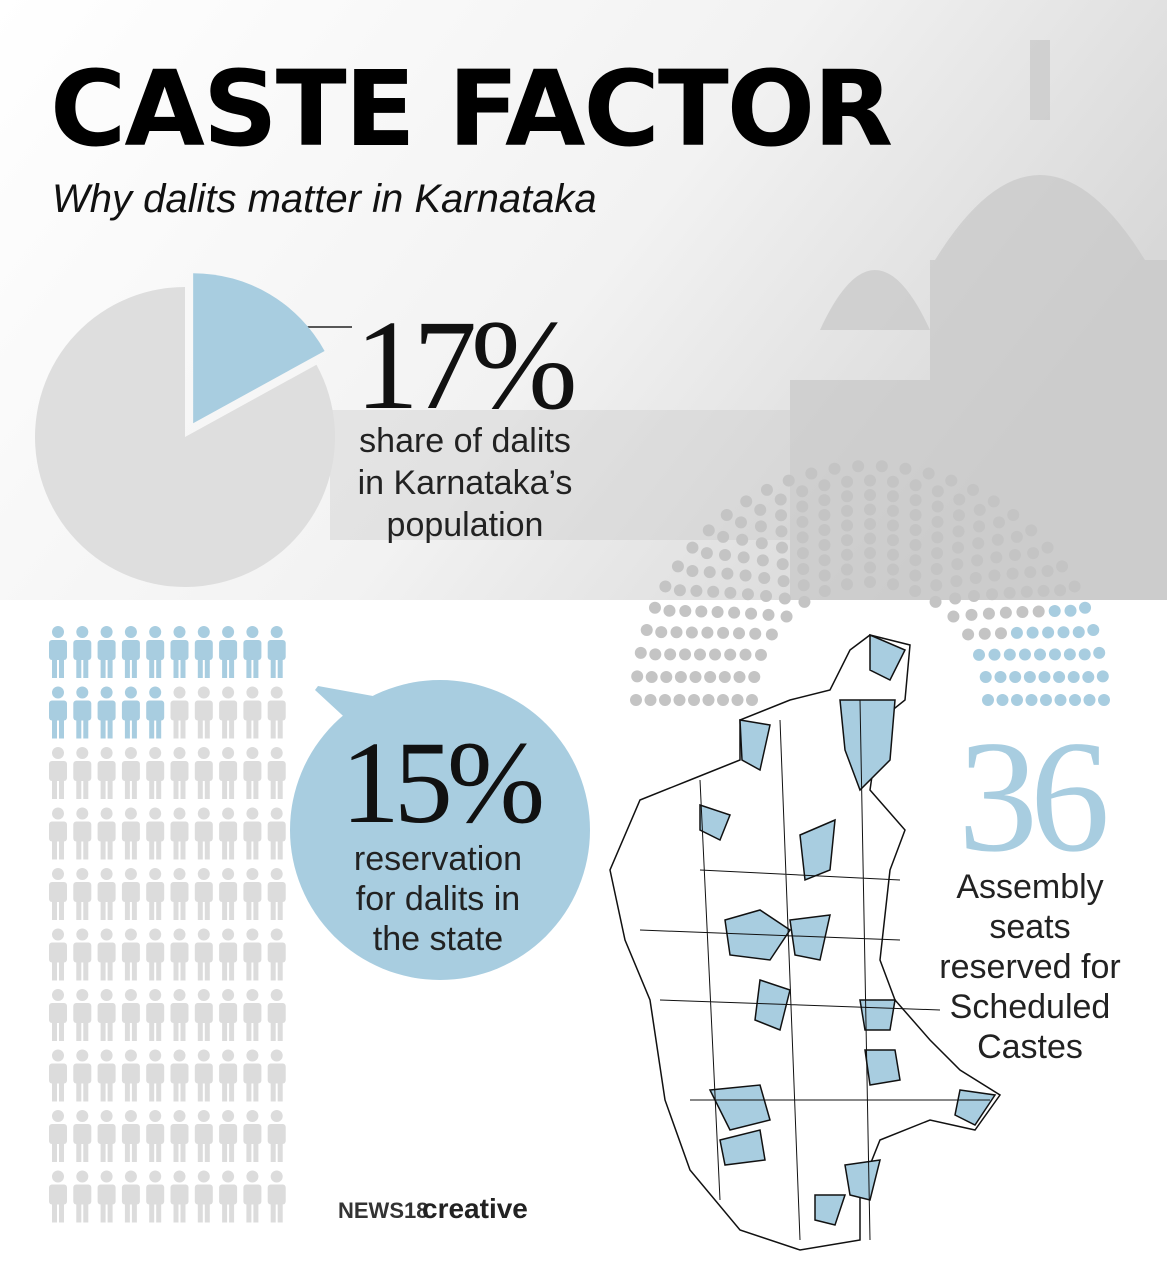  Describe the element at coordinates (465, 525) in the screenshot. I see `caption: population` at that location.